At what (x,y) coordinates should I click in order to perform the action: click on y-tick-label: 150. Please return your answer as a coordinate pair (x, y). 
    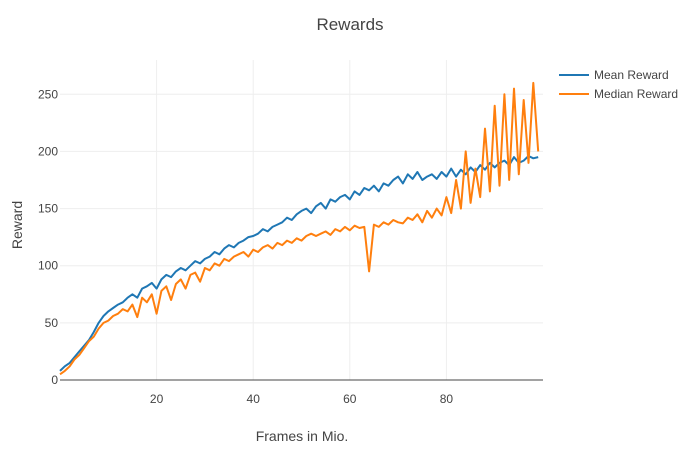
    Looking at the image, I should click on (48, 209).